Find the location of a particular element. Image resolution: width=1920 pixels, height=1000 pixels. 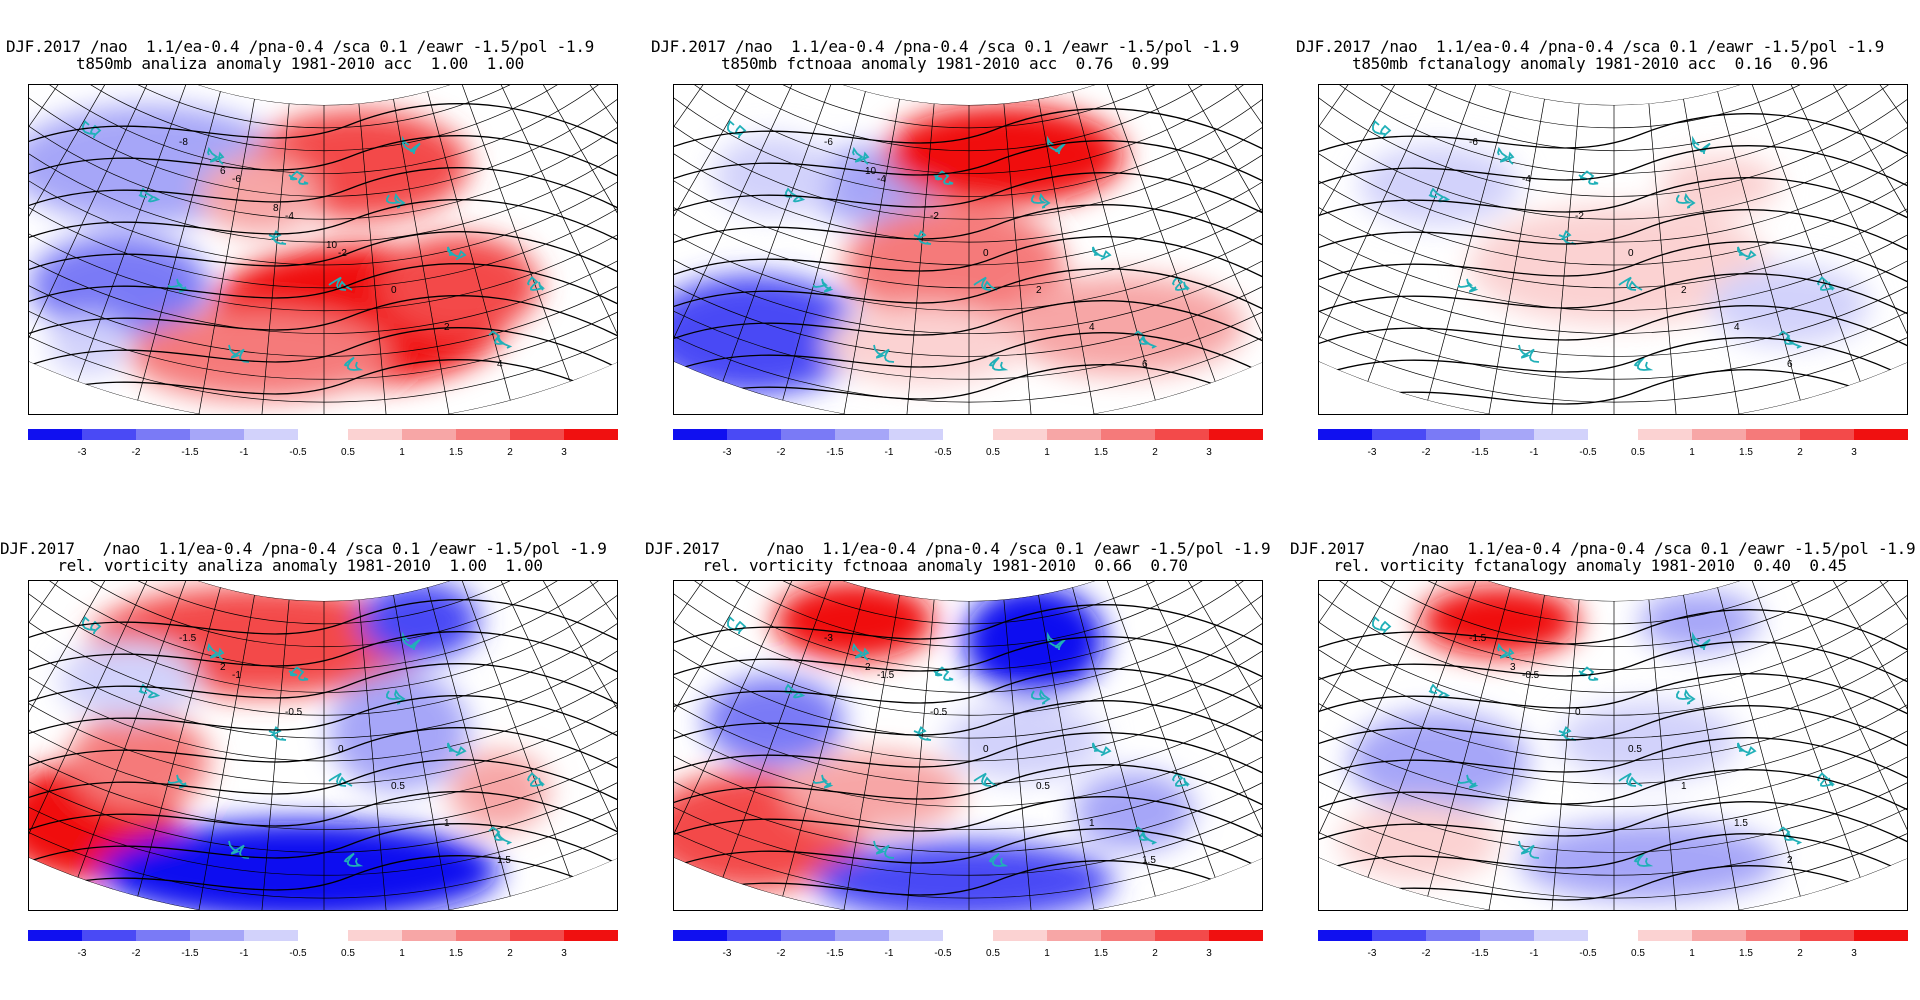

graticule is located at coordinates (1613, 249).